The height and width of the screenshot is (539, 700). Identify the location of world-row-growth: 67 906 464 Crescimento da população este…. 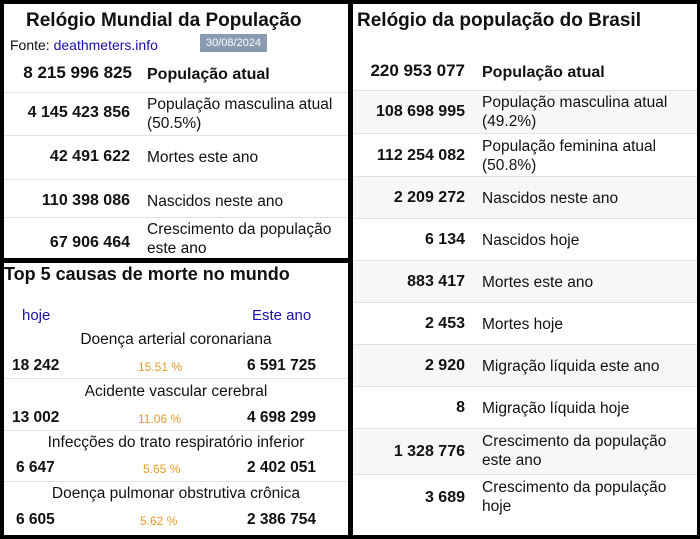
(176, 237).